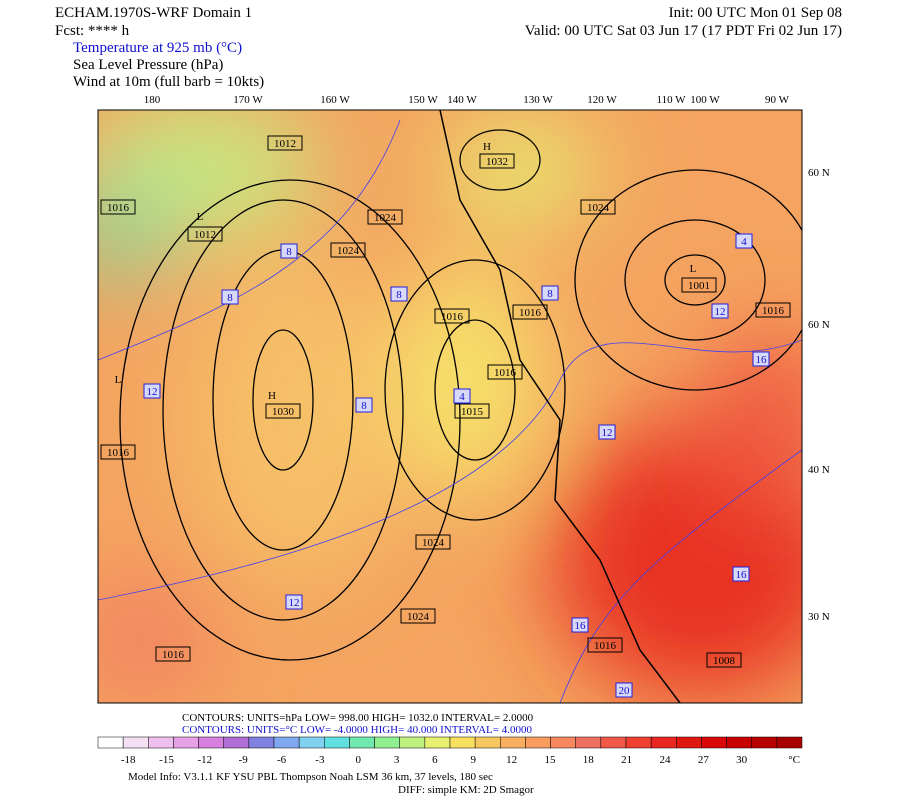 This screenshot has width=900, height=800. Describe the element at coordinates (511, 760) in the screenshot. I see `colorbar-tick-label: 12` at that location.